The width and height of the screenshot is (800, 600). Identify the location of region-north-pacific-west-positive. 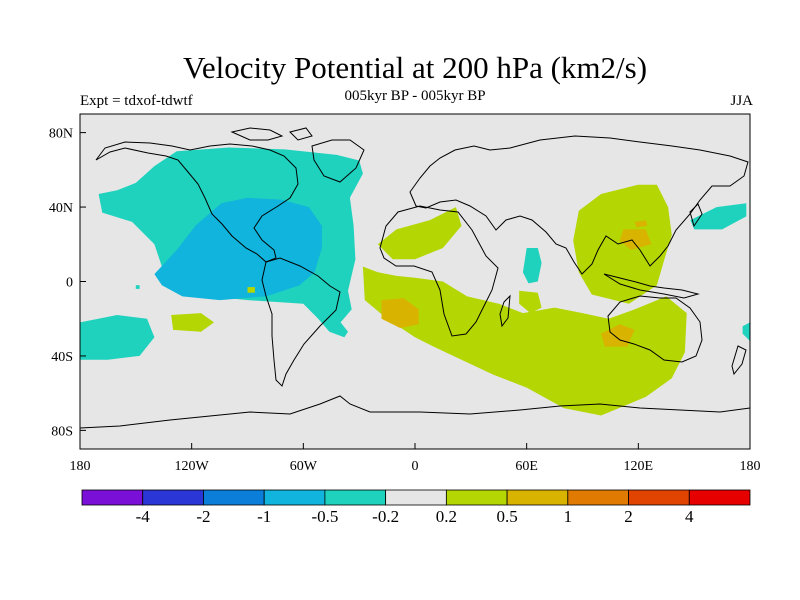
(251, 290).